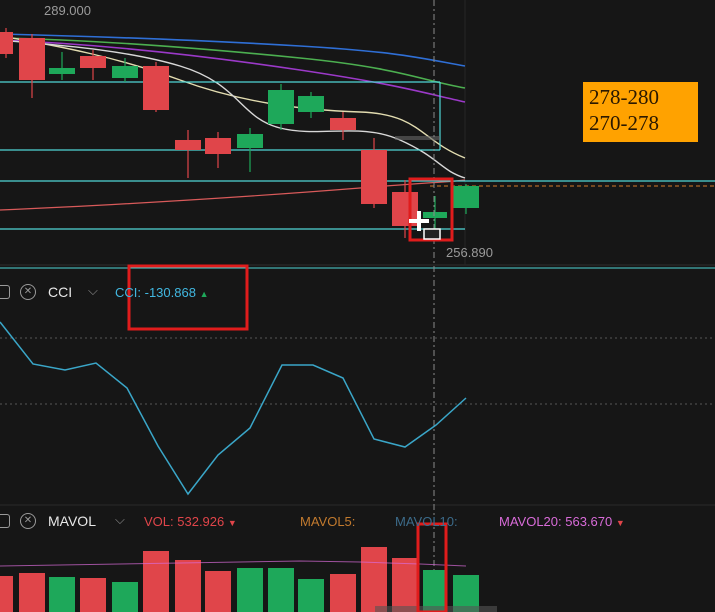  What do you see at coordinates (624, 97) in the screenshot?
I see `annotation-line-1: 278-280` at bounding box center [624, 97].